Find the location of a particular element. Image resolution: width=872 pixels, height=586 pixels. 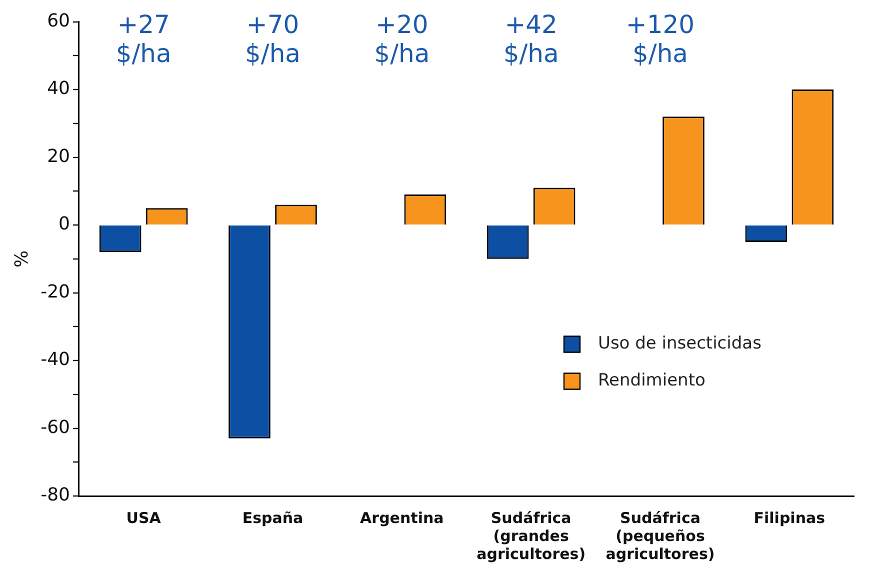

x-tick-label: Sudáfrica (pequeños agricultores) is located at coordinates (660, 535).